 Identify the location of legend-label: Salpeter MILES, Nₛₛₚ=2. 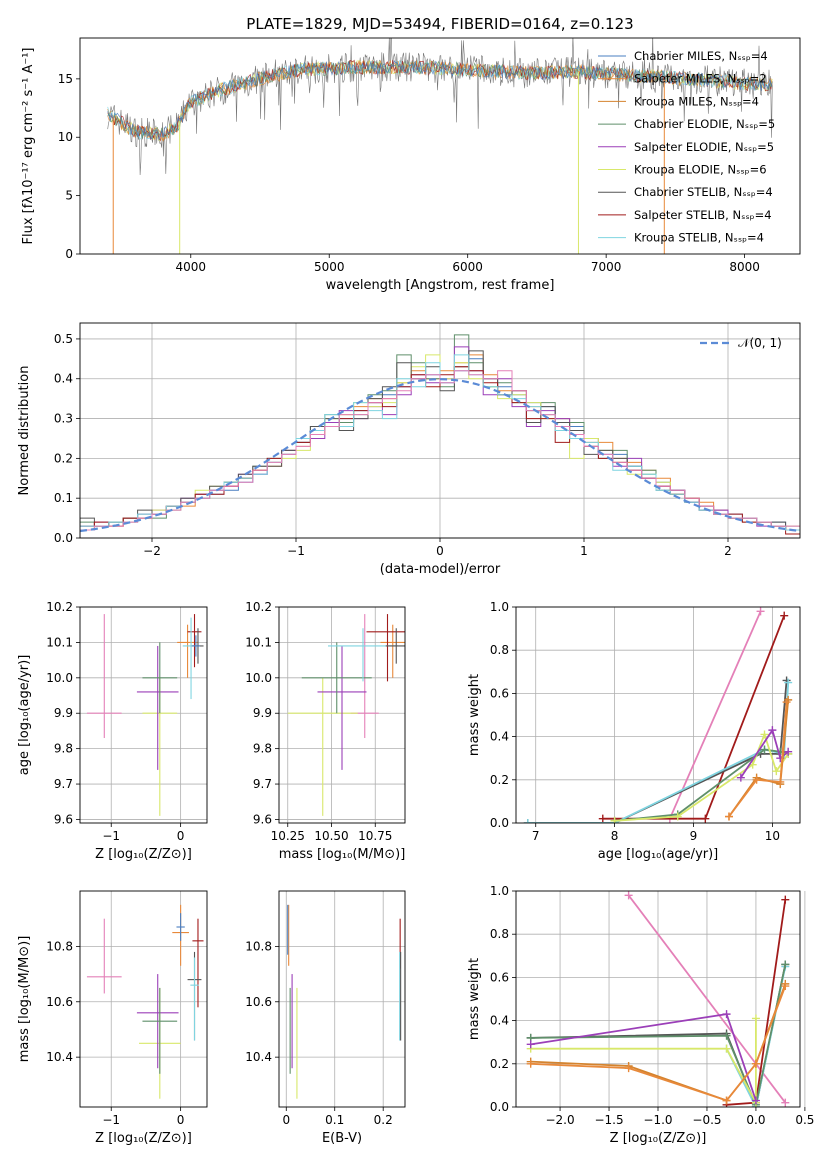
(700, 79).